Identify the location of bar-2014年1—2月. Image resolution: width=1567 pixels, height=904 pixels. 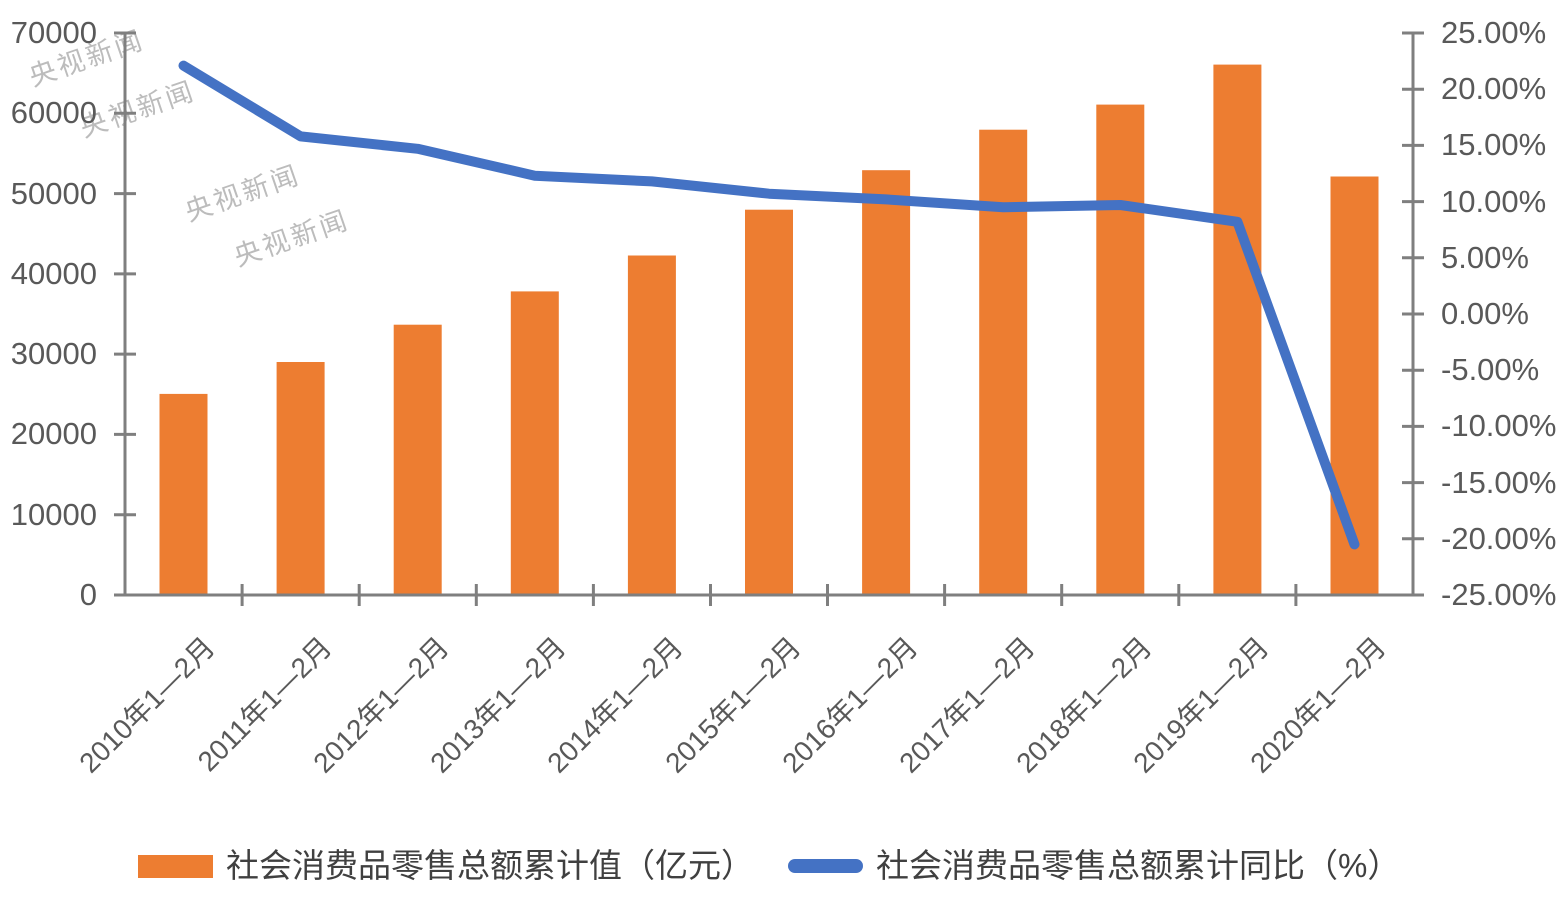
(651, 425).